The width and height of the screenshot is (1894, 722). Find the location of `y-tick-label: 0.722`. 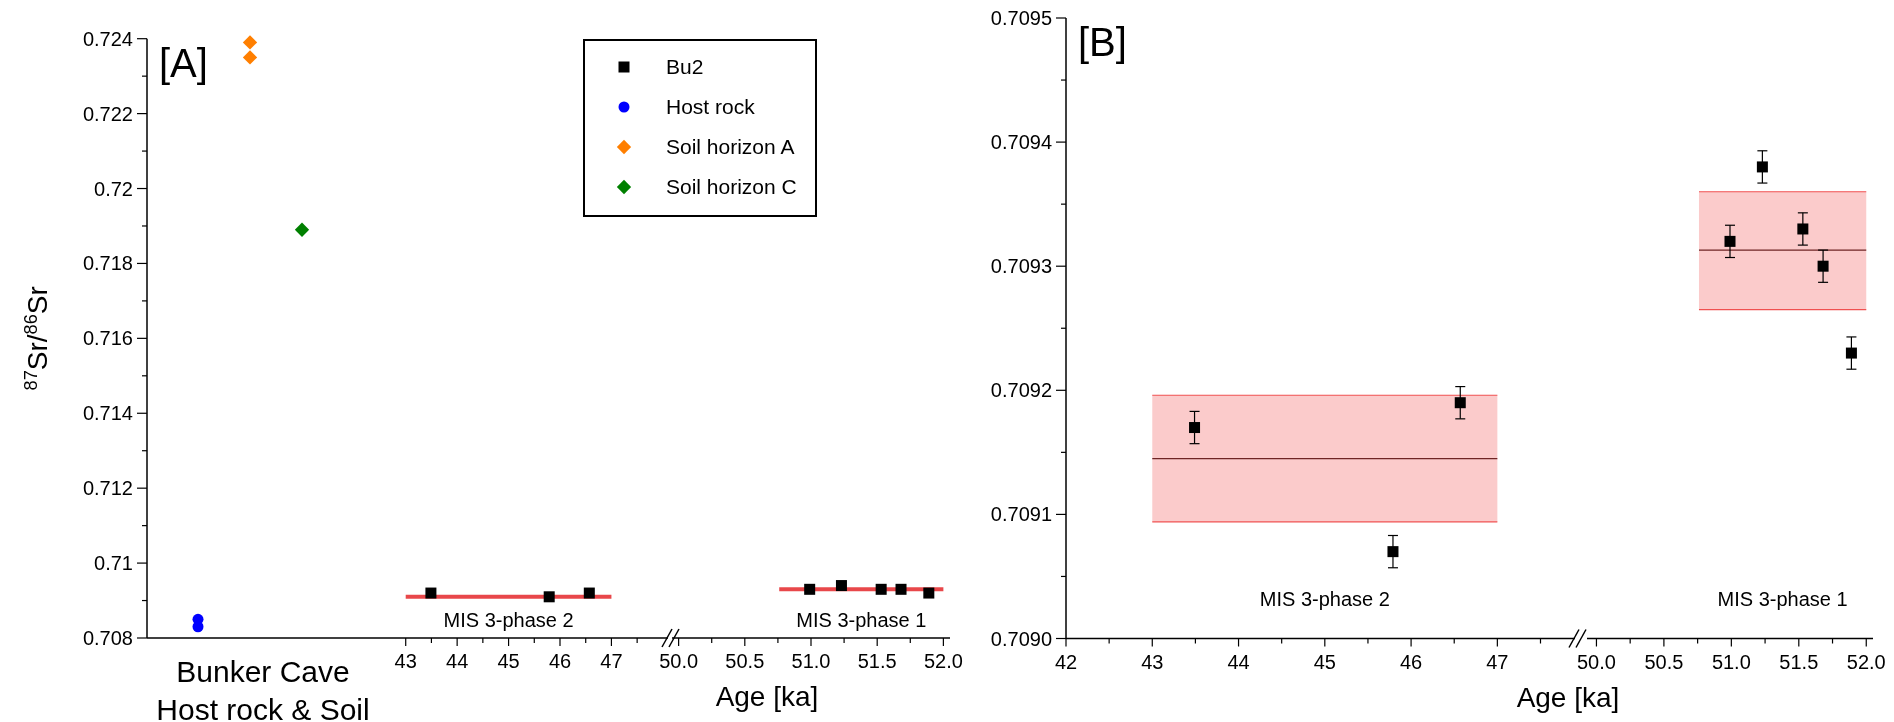

y-tick-label: 0.722 is located at coordinates (107, 113).